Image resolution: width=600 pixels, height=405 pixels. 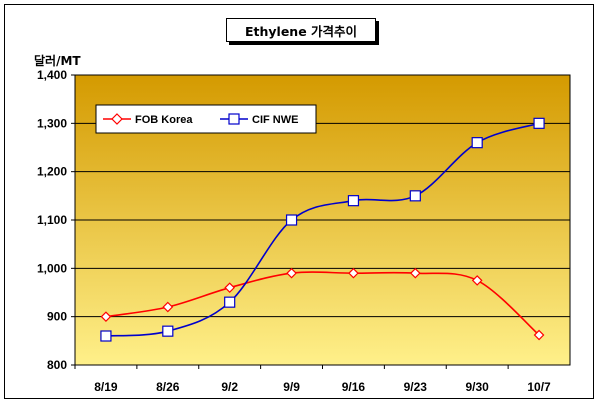 What do you see at coordinates (291, 387) in the screenshot?
I see `x-tick-label: 9/9` at bounding box center [291, 387].